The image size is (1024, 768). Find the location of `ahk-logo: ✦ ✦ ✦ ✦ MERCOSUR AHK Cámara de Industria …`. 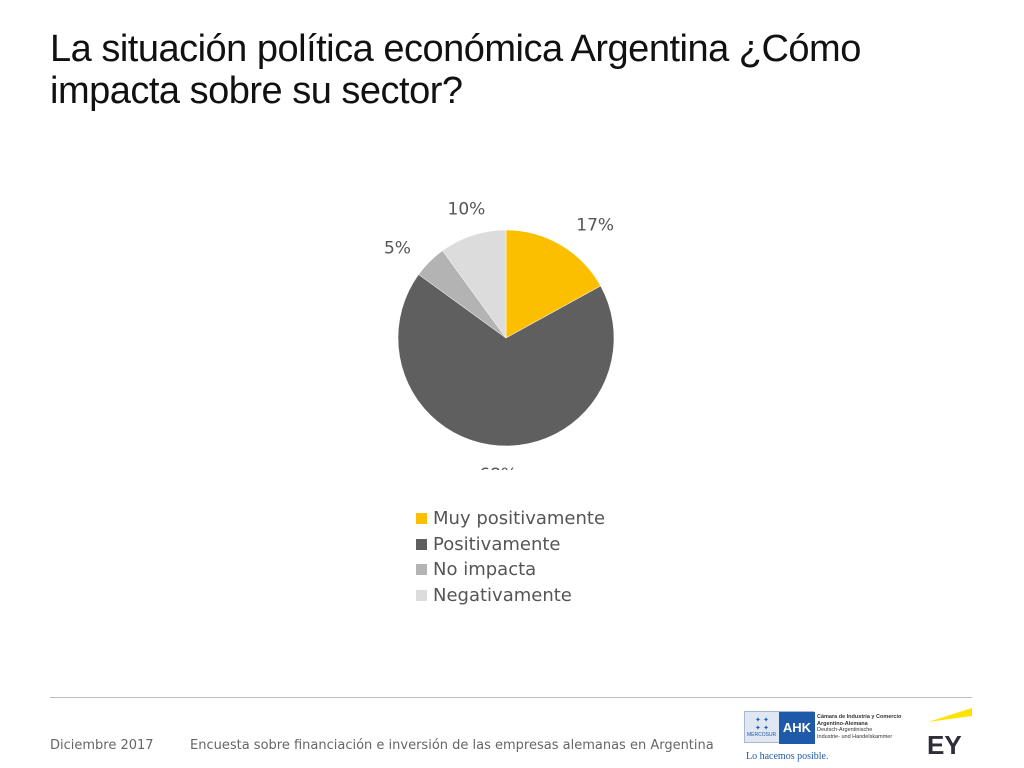

ahk-logo: ✦ ✦ ✦ ✦ MERCOSUR AHK Cámara de Industria … is located at coordinates (824, 737).